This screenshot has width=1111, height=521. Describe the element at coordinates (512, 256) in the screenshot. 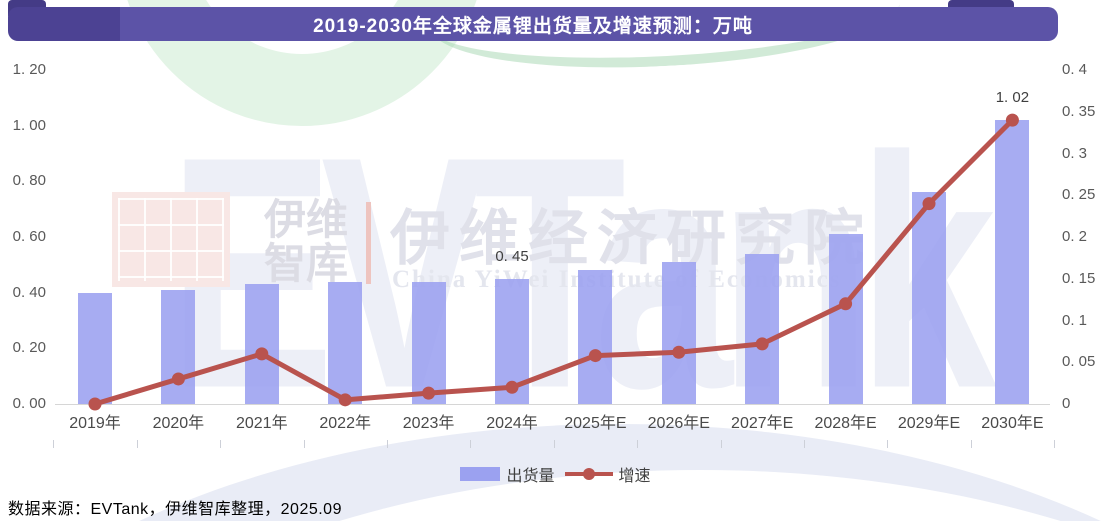

I see `bar-data-label: 0. 45` at that location.